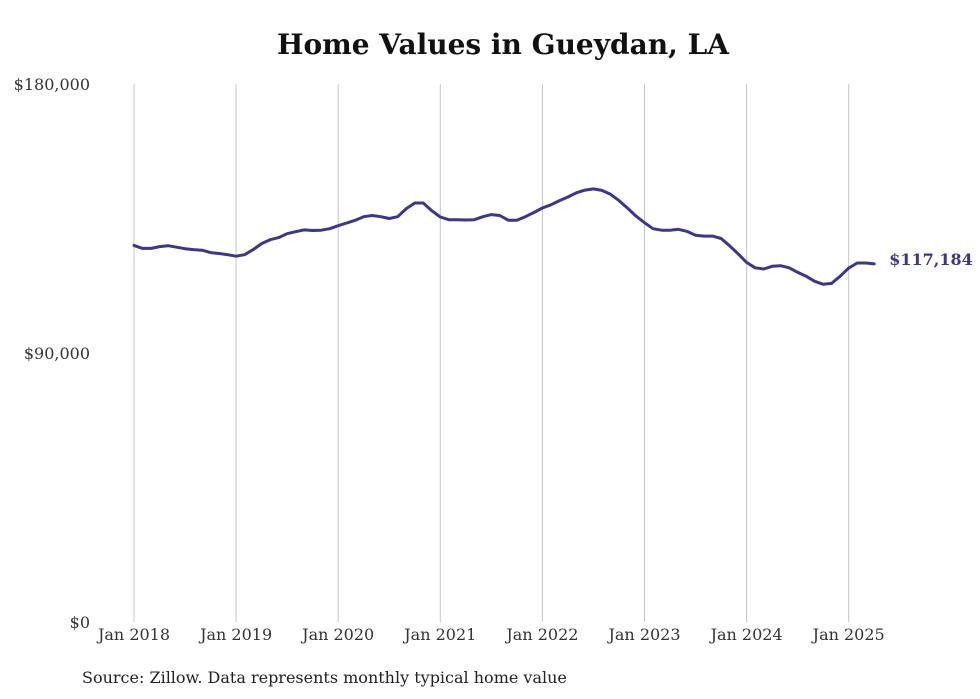 This screenshot has height=699, width=980. Describe the element at coordinates (931, 259) in the screenshot. I see `end-value-label: $117,184` at that location.